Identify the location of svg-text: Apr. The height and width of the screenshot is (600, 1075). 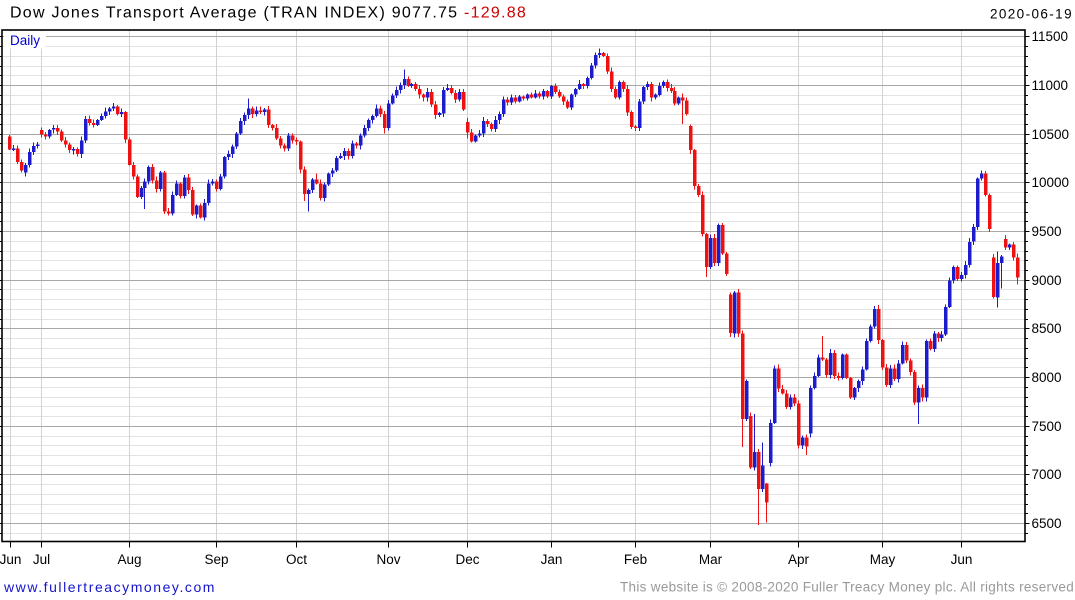
(799, 559).